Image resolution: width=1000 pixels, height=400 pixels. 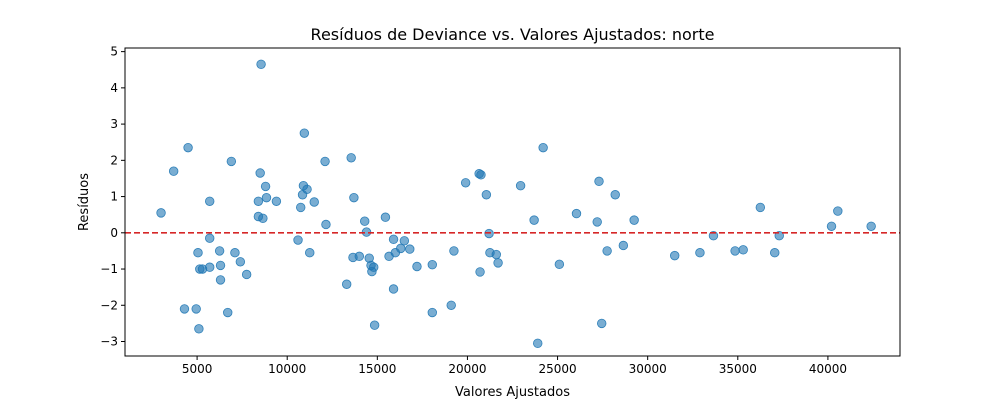 What do you see at coordinates (114, 88) in the screenshot?
I see `y-tick-label: 4` at bounding box center [114, 88].